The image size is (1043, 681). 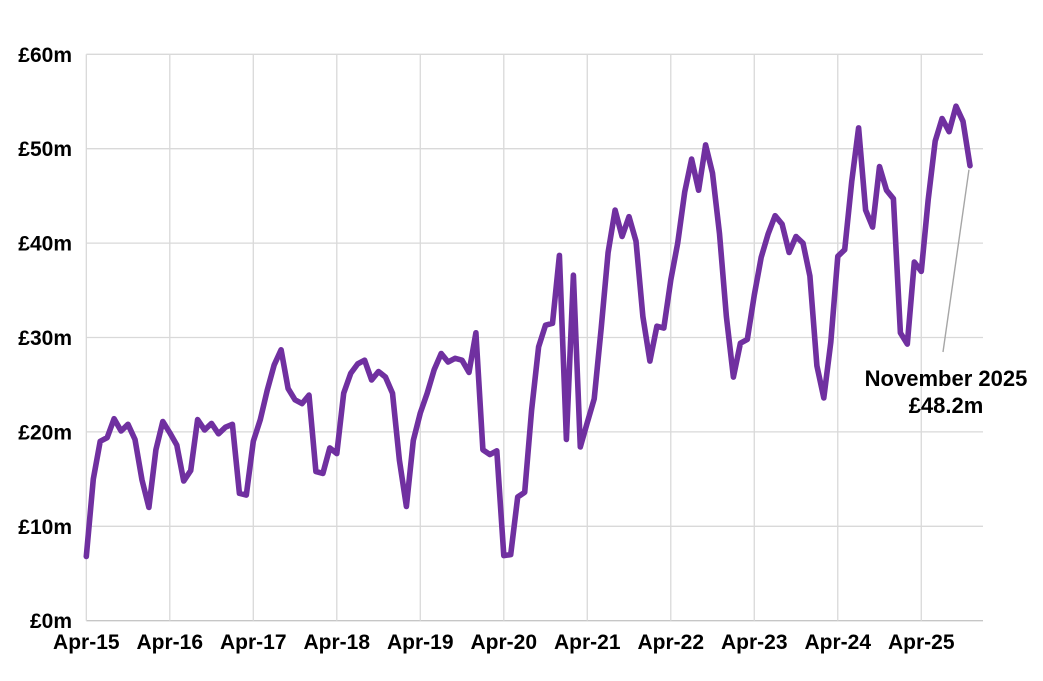 I want to click on y-axis-tick-label: £40m, so click(x=45, y=244).